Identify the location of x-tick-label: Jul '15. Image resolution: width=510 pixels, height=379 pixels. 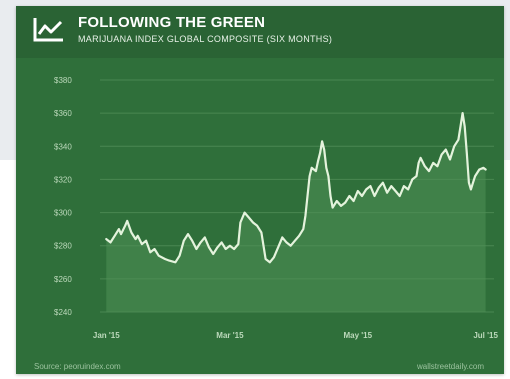
(485, 335).